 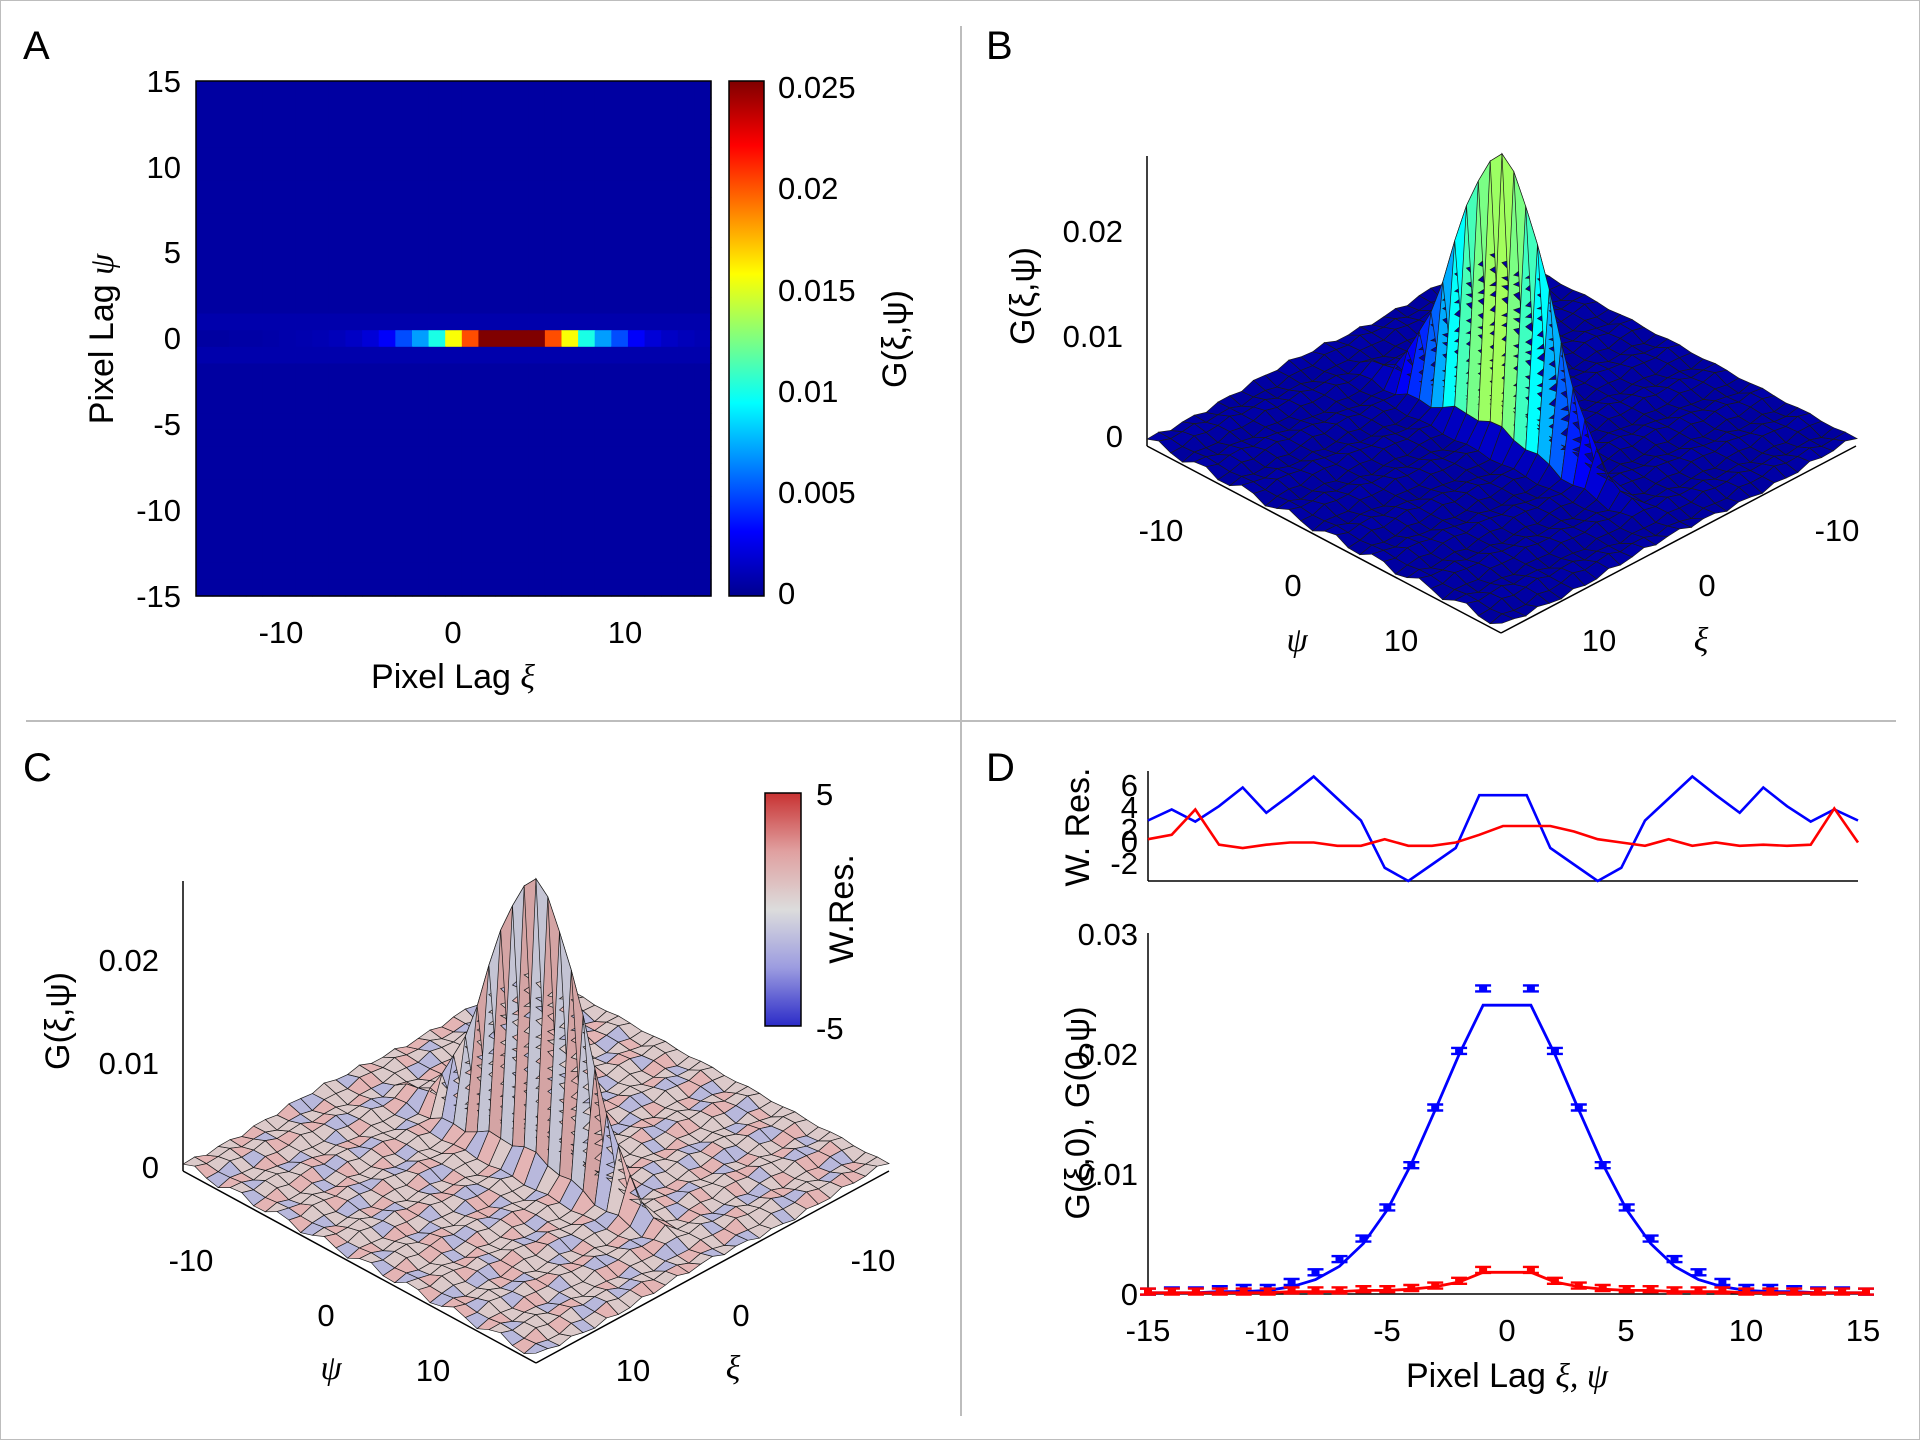 I want to click on psi-tick-label: -10, so click(x=191, y=1260).